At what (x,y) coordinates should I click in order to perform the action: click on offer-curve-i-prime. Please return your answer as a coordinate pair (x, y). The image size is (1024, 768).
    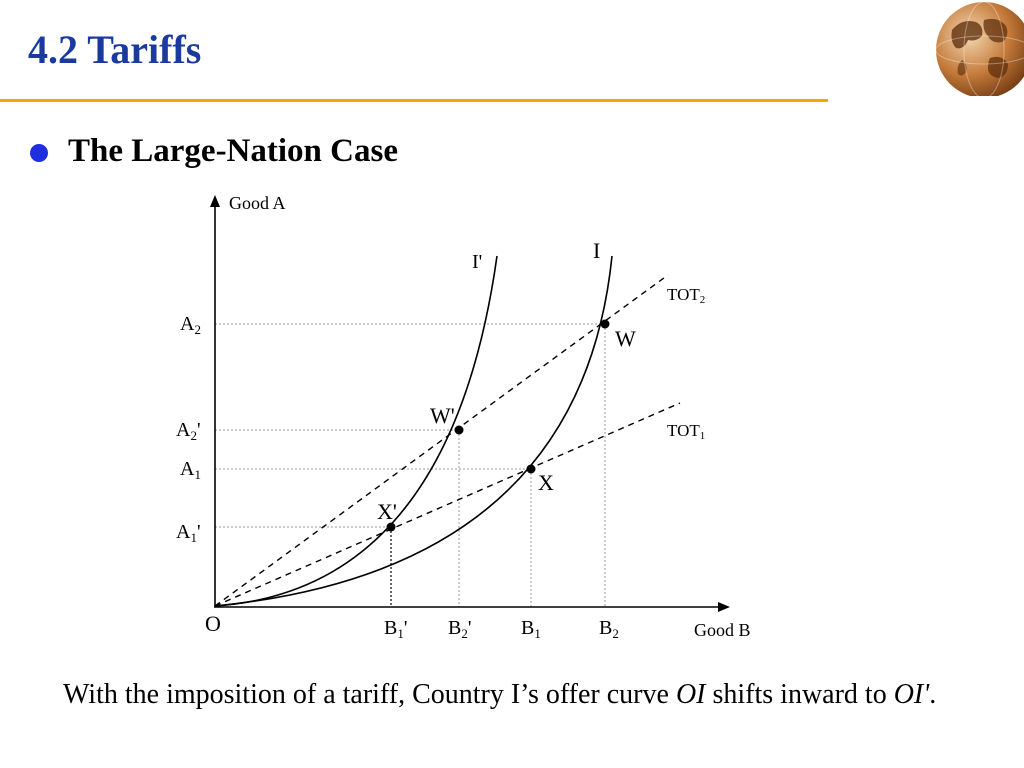
    Looking at the image, I should click on (356, 431).